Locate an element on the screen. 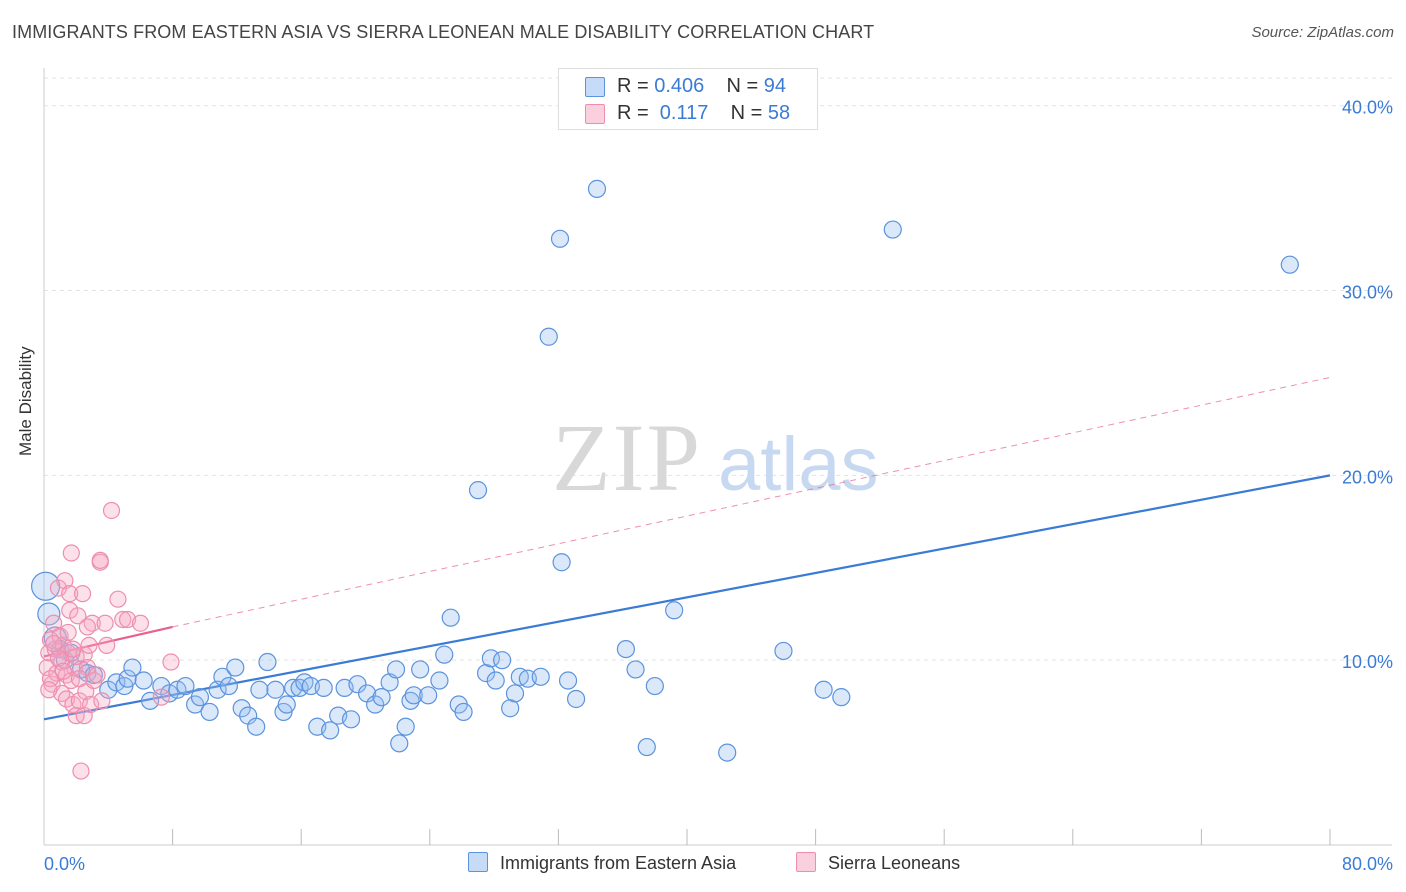 The image size is (1406, 892). bottom-legend-eastern-asia: Immigrants from Eastern Asia is located at coordinates (602, 863).